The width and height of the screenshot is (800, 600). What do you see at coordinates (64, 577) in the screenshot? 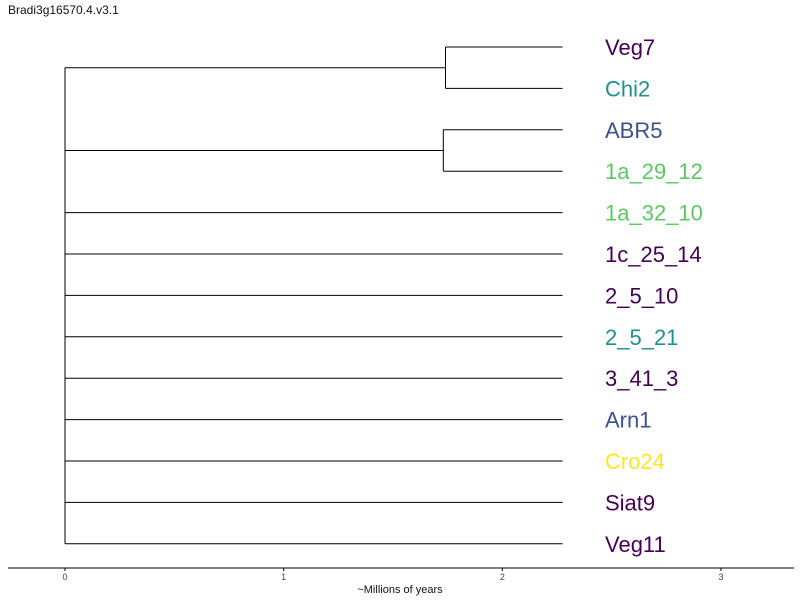
I see `axis-tick-label: 0` at bounding box center [64, 577].